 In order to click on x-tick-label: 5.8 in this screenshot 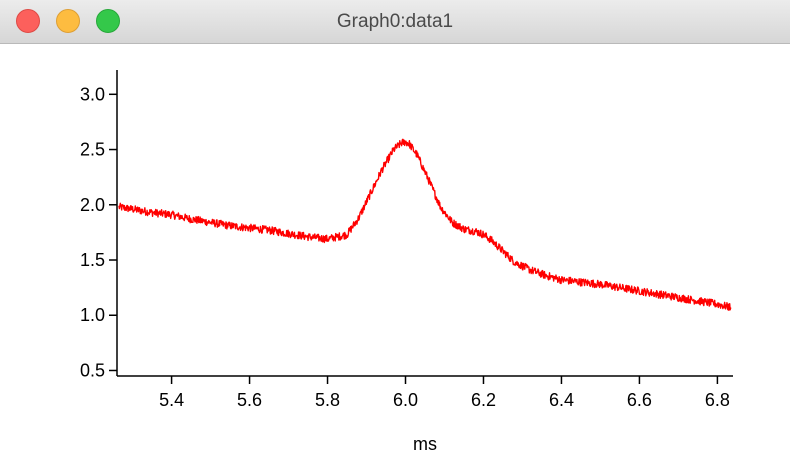, I will do `click(327, 400)`.